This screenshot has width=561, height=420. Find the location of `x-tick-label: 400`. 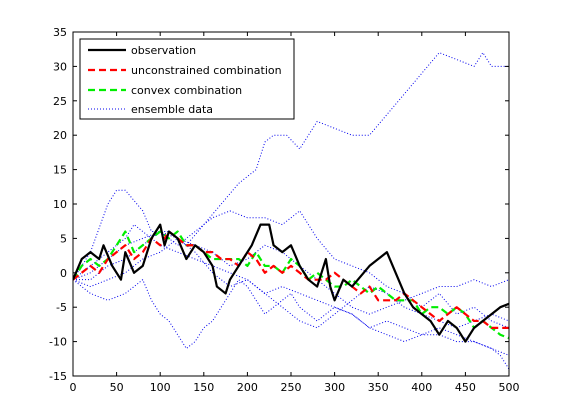

x-tick-label: 400 is located at coordinates (421, 387).